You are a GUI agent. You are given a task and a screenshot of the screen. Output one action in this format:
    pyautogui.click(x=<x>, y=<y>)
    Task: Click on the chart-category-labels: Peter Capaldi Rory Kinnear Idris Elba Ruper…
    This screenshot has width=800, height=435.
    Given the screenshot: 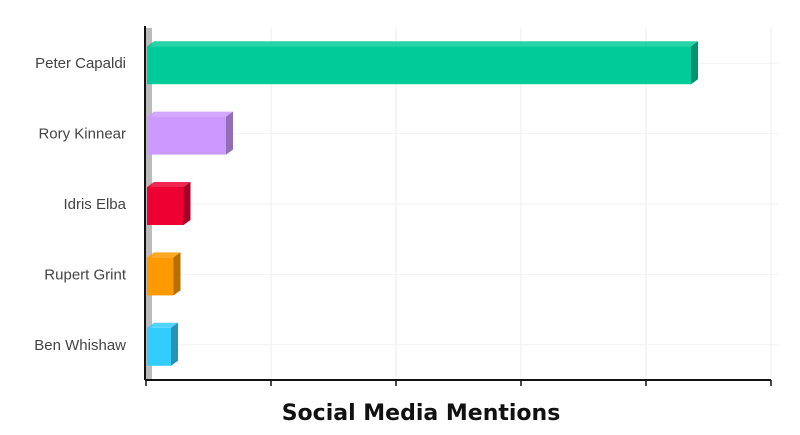 What is the action you would take?
    pyautogui.click(x=80, y=204)
    